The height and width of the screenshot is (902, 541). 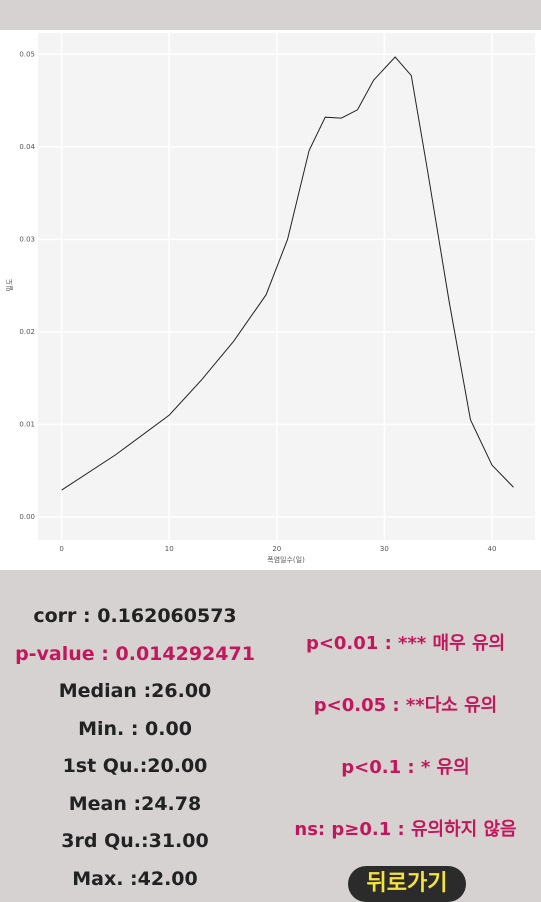 What do you see at coordinates (384, 549) in the screenshot?
I see `x-tick-label: 30` at bounding box center [384, 549].